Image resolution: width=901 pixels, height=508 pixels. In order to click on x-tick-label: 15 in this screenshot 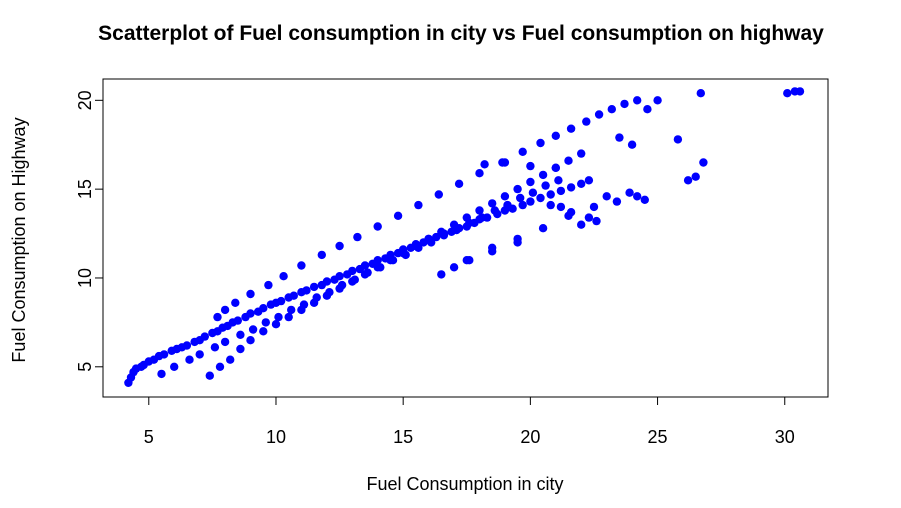, I will do `click(403, 437)`.